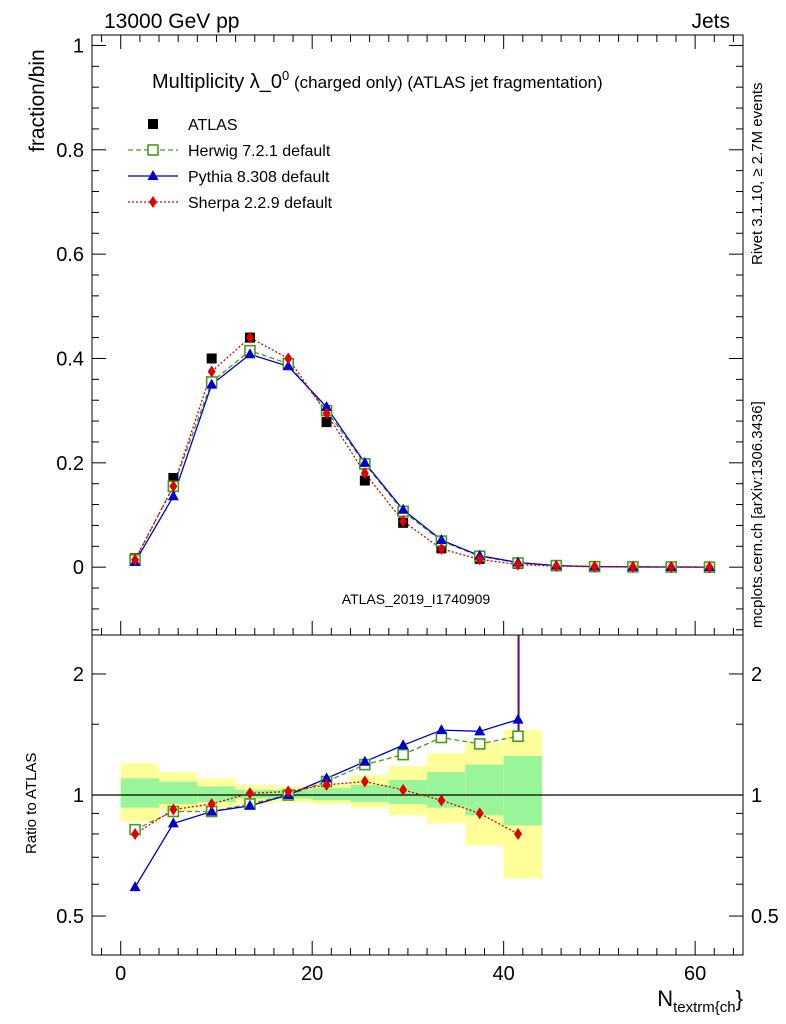  What do you see at coordinates (31, 803) in the screenshot?
I see `ratio-y-axis-label: Ratio to ATLAS` at bounding box center [31, 803].